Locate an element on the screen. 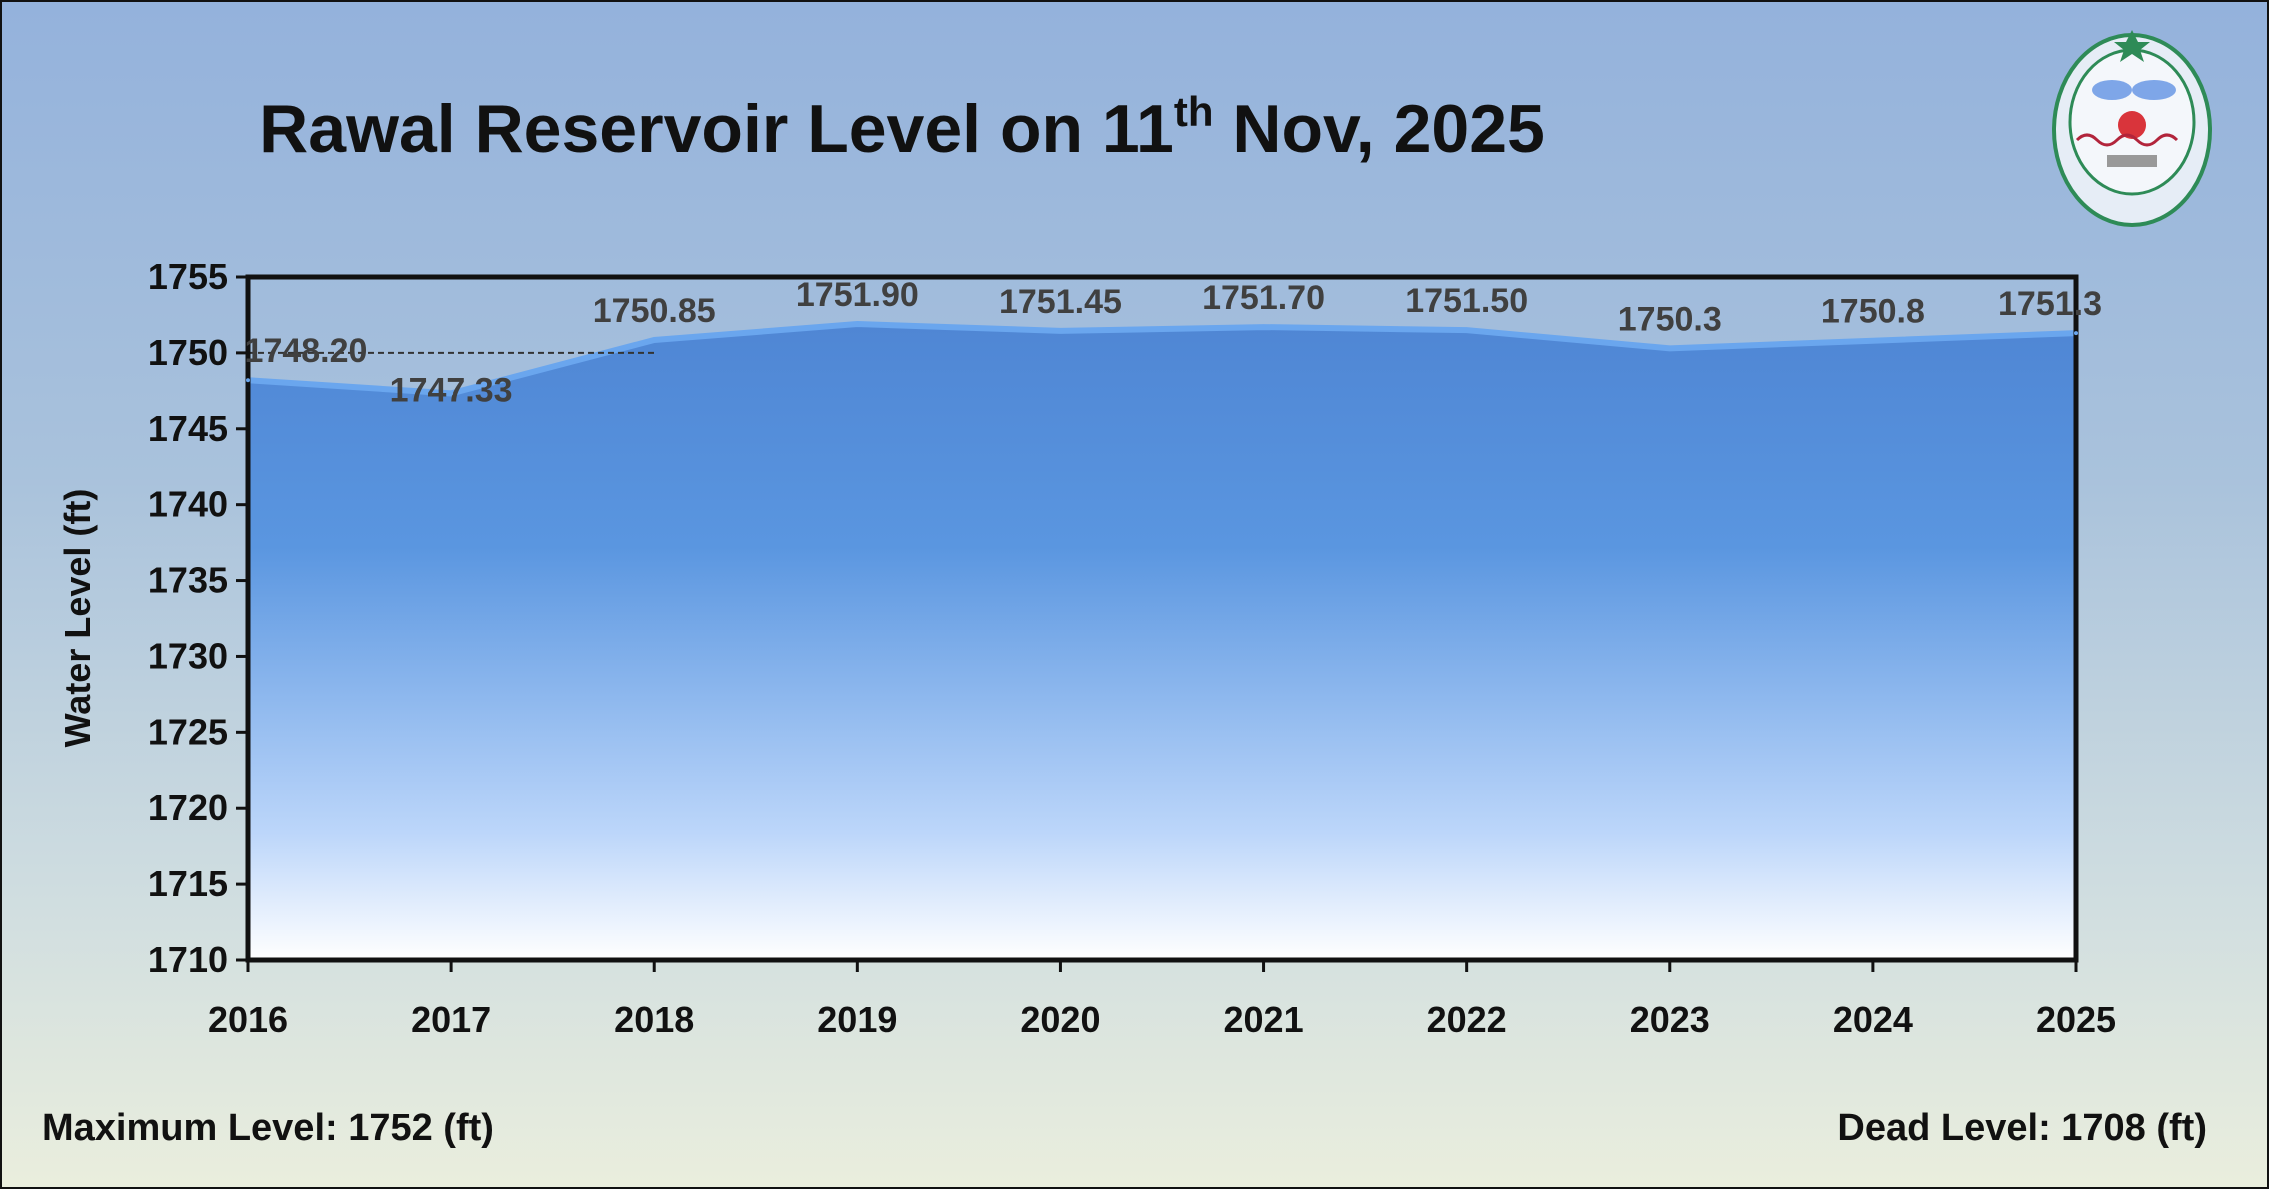 This screenshot has width=2269, height=1189. data-label: 1751.50 is located at coordinates (1466, 301).